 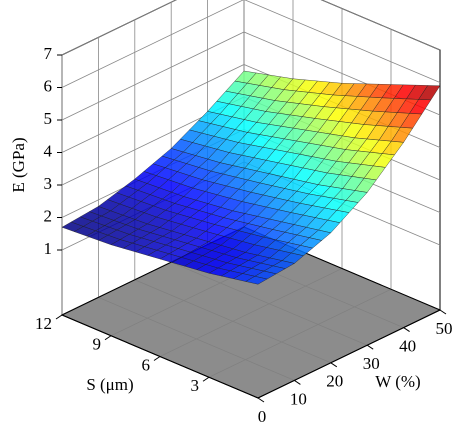 I want to click on z-tick-label: 7, so click(x=48, y=53).